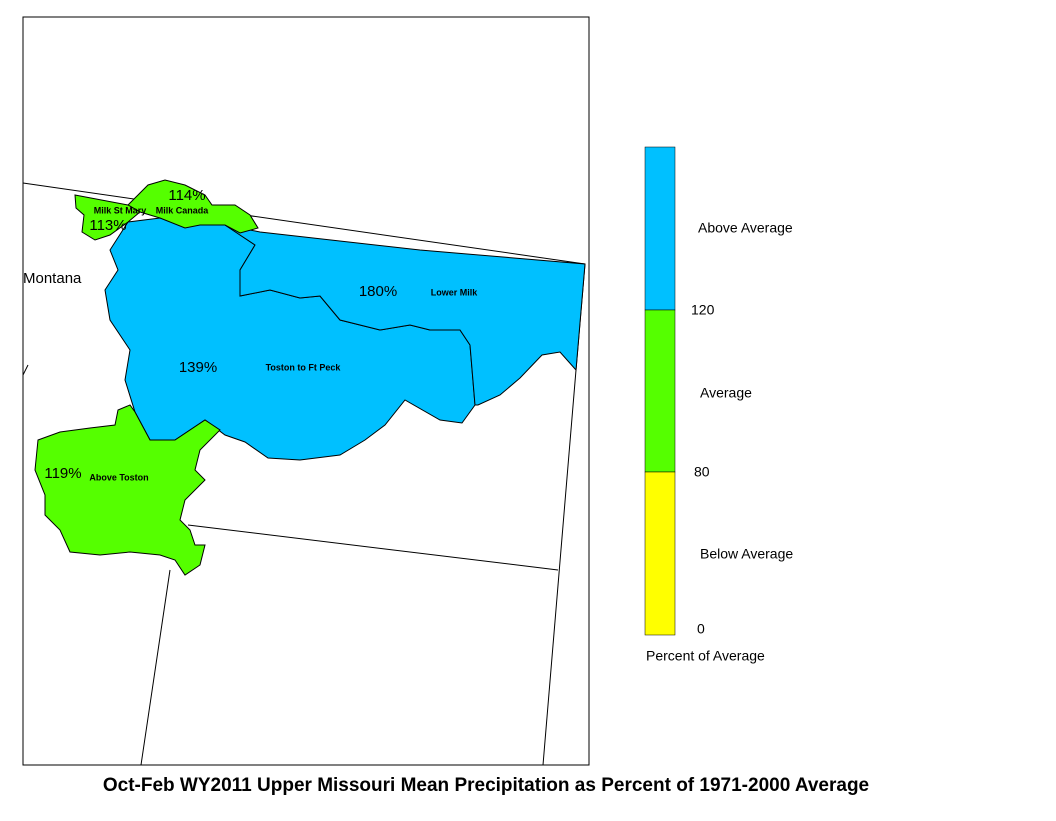 The width and height of the screenshot is (1056, 821). I want to click on region-milk-canada, so click(193, 206).